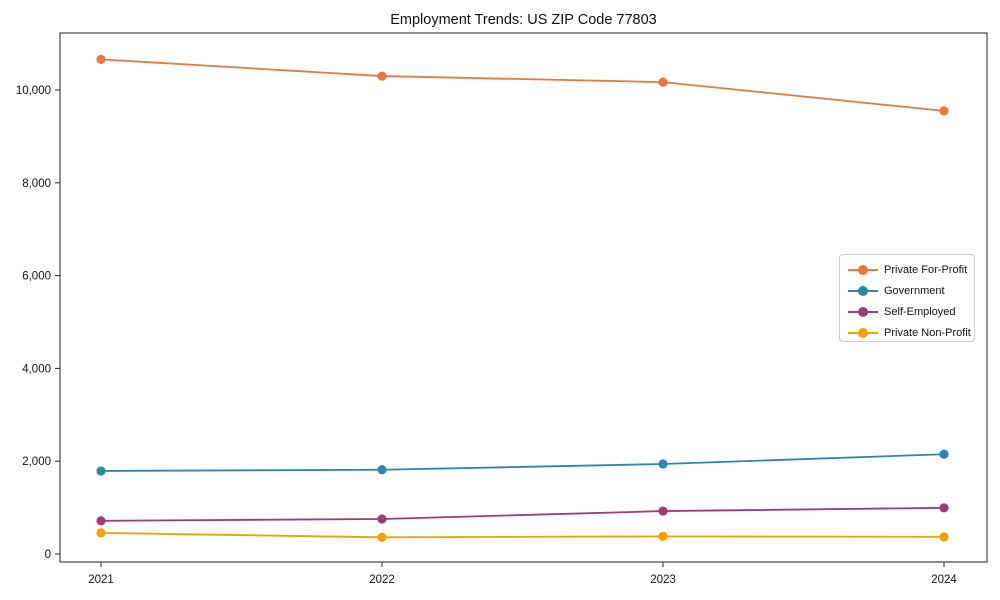  What do you see at coordinates (33, 91) in the screenshot?
I see `y-tick-label: 10,000` at bounding box center [33, 91].